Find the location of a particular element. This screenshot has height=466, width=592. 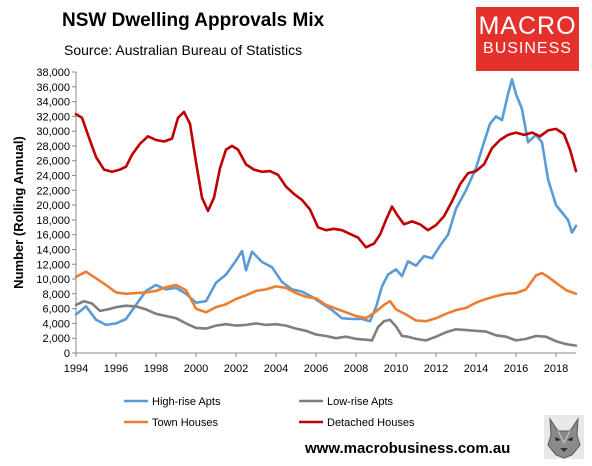

x-tick-label: 2012 is located at coordinates (436, 369).